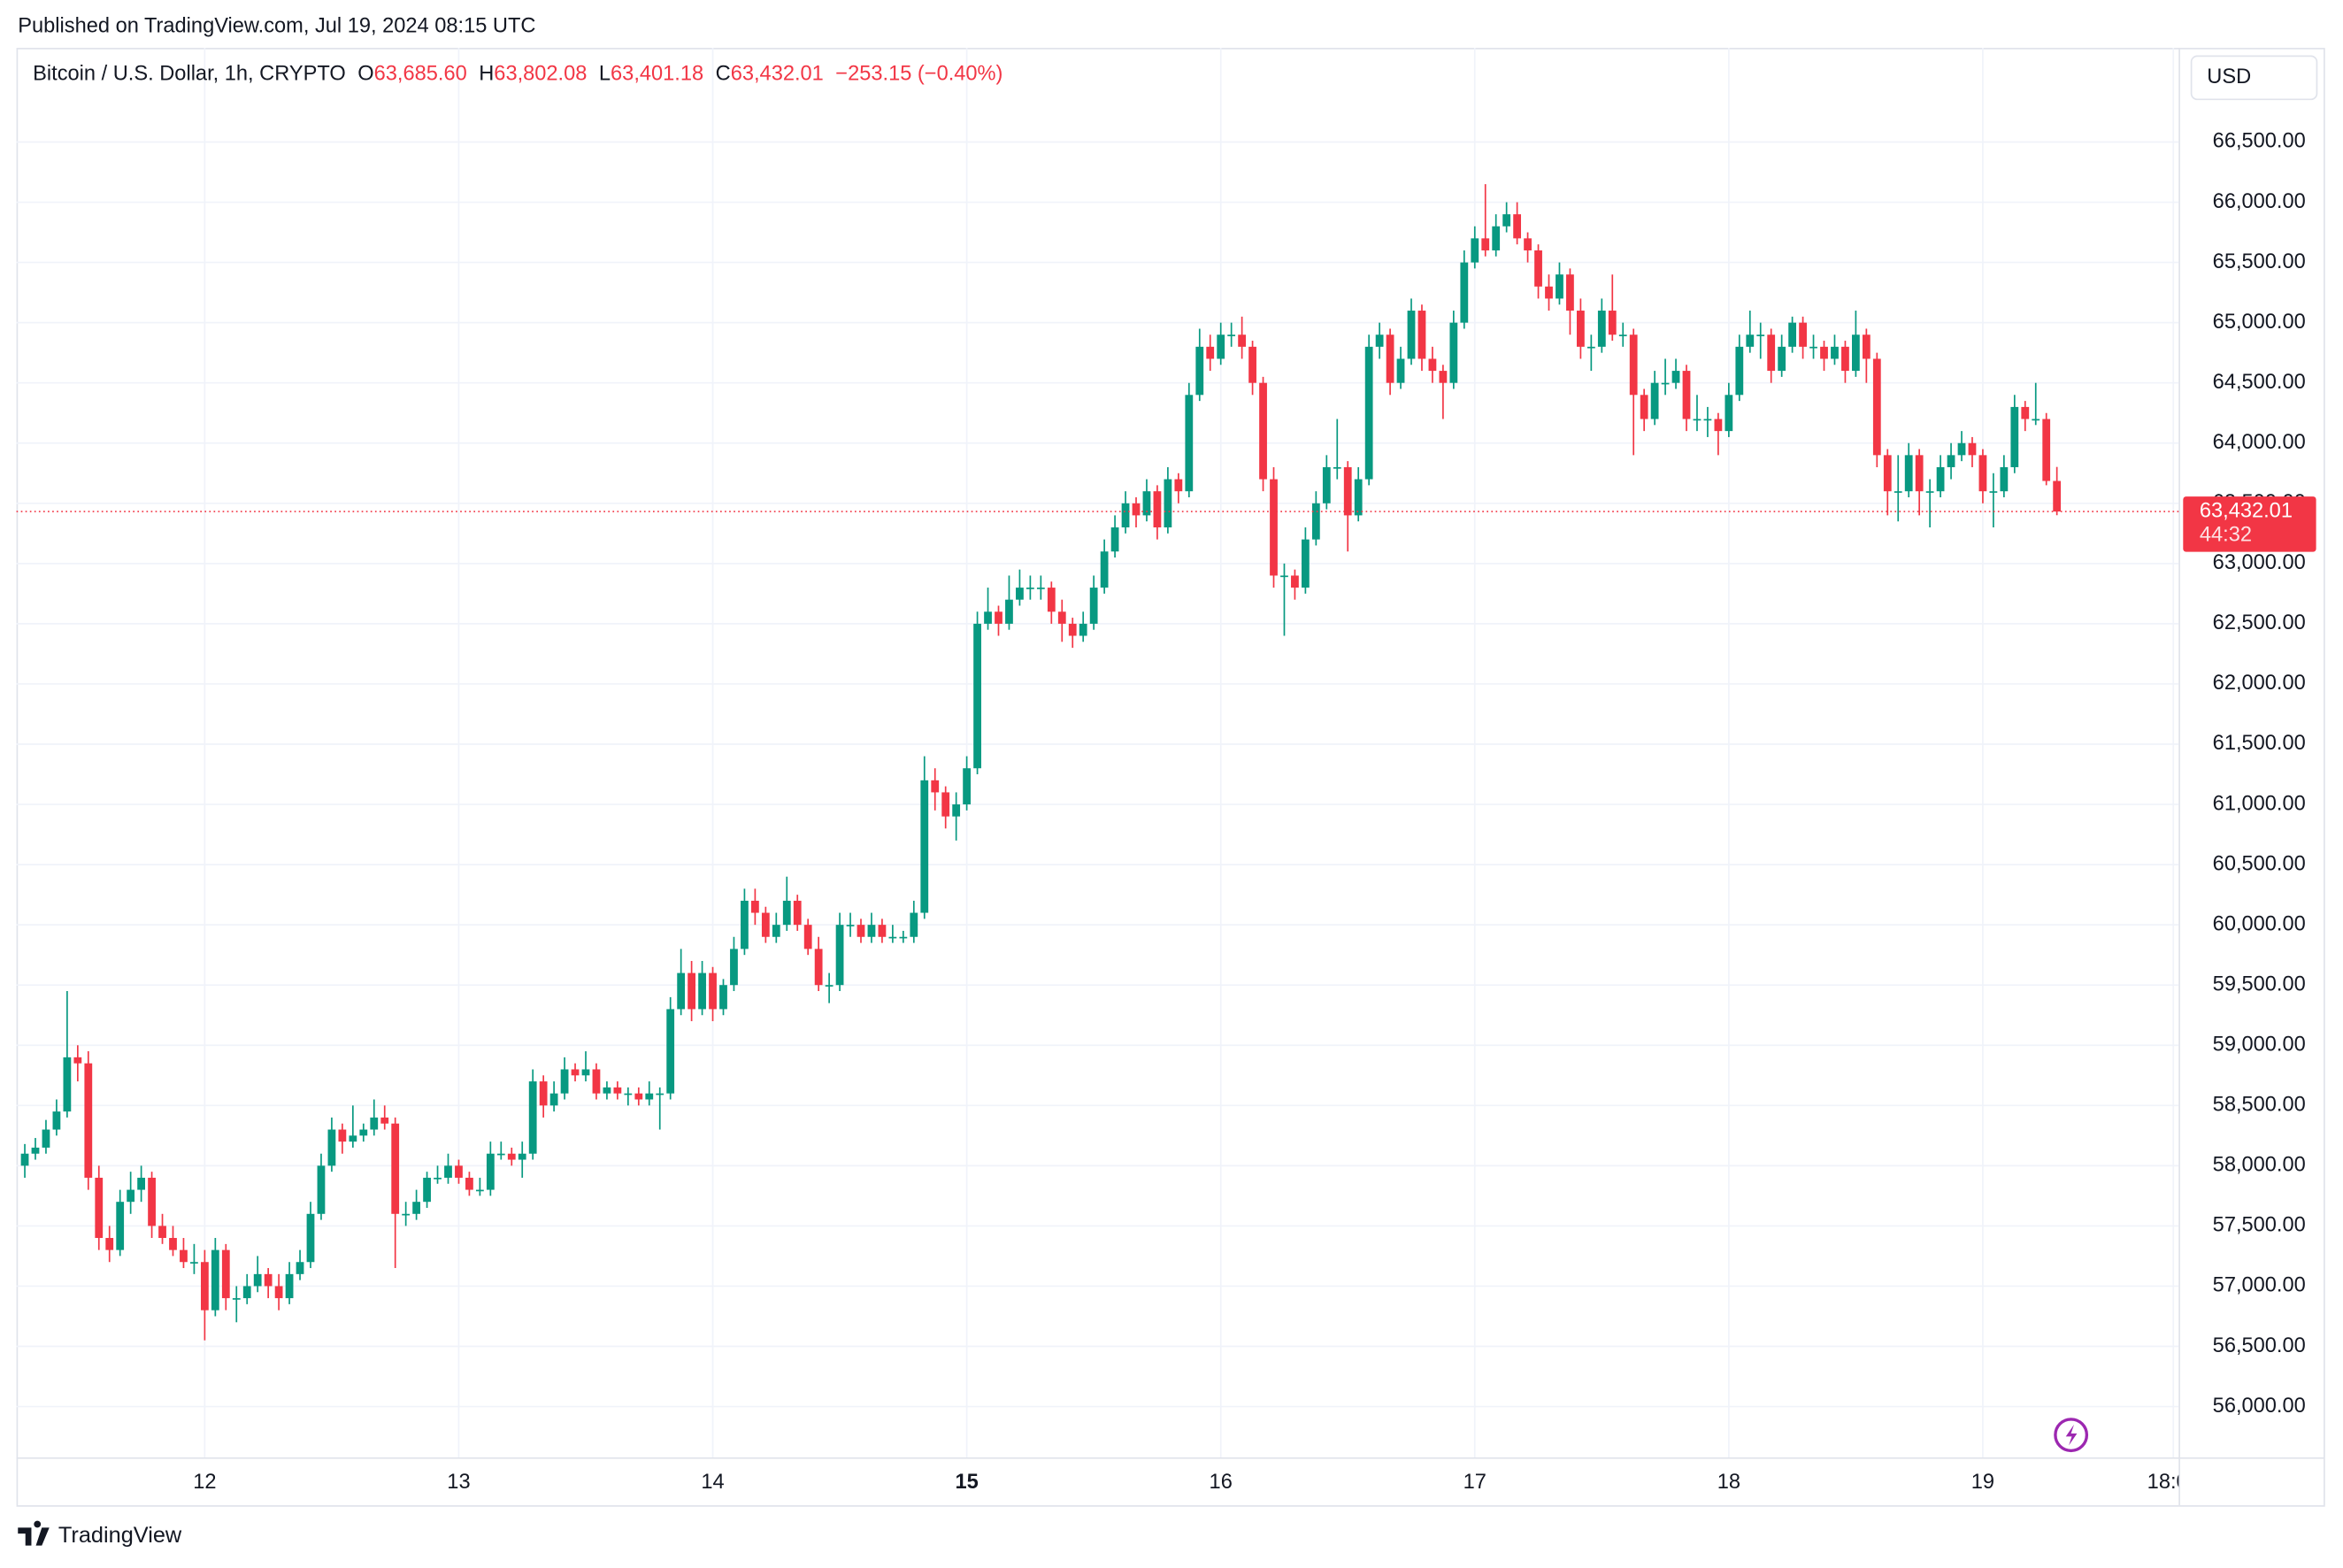  I want to click on currency-button, so click(2254, 78).